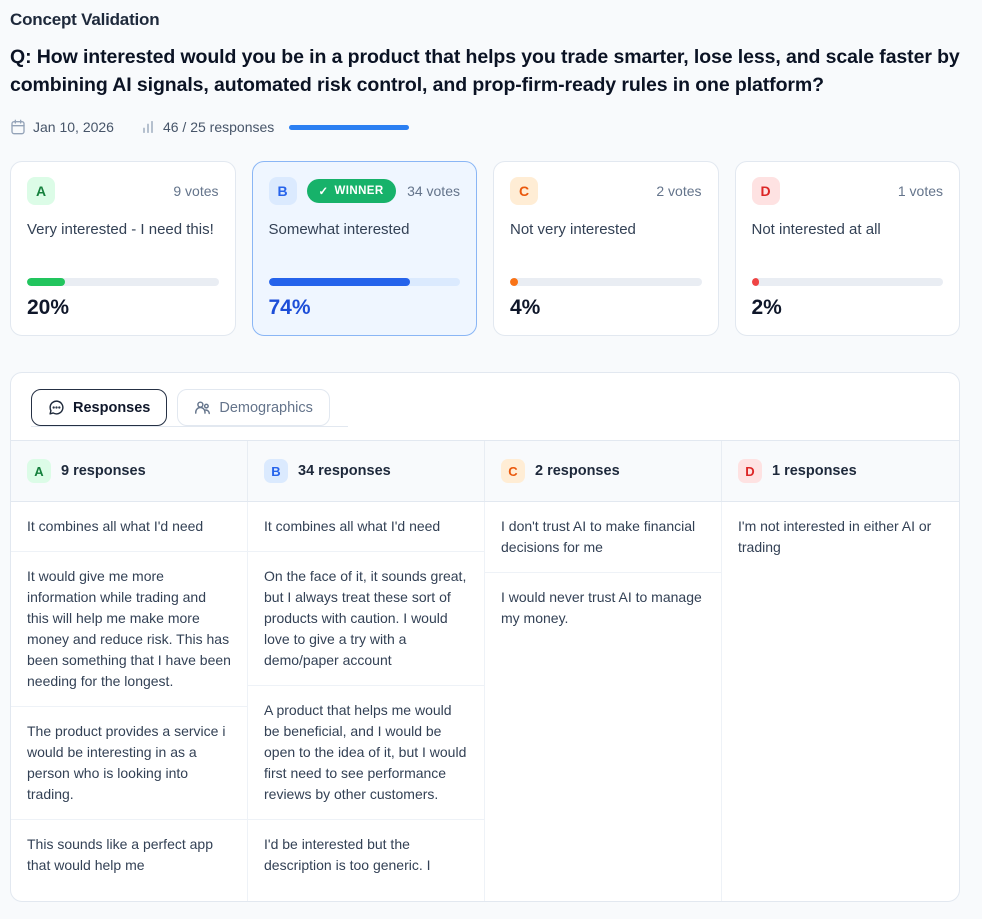 Image resolution: width=982 pixels, height=919 pixels. I want to click on option-label-b: Somewhat interested, so click(339, 230).